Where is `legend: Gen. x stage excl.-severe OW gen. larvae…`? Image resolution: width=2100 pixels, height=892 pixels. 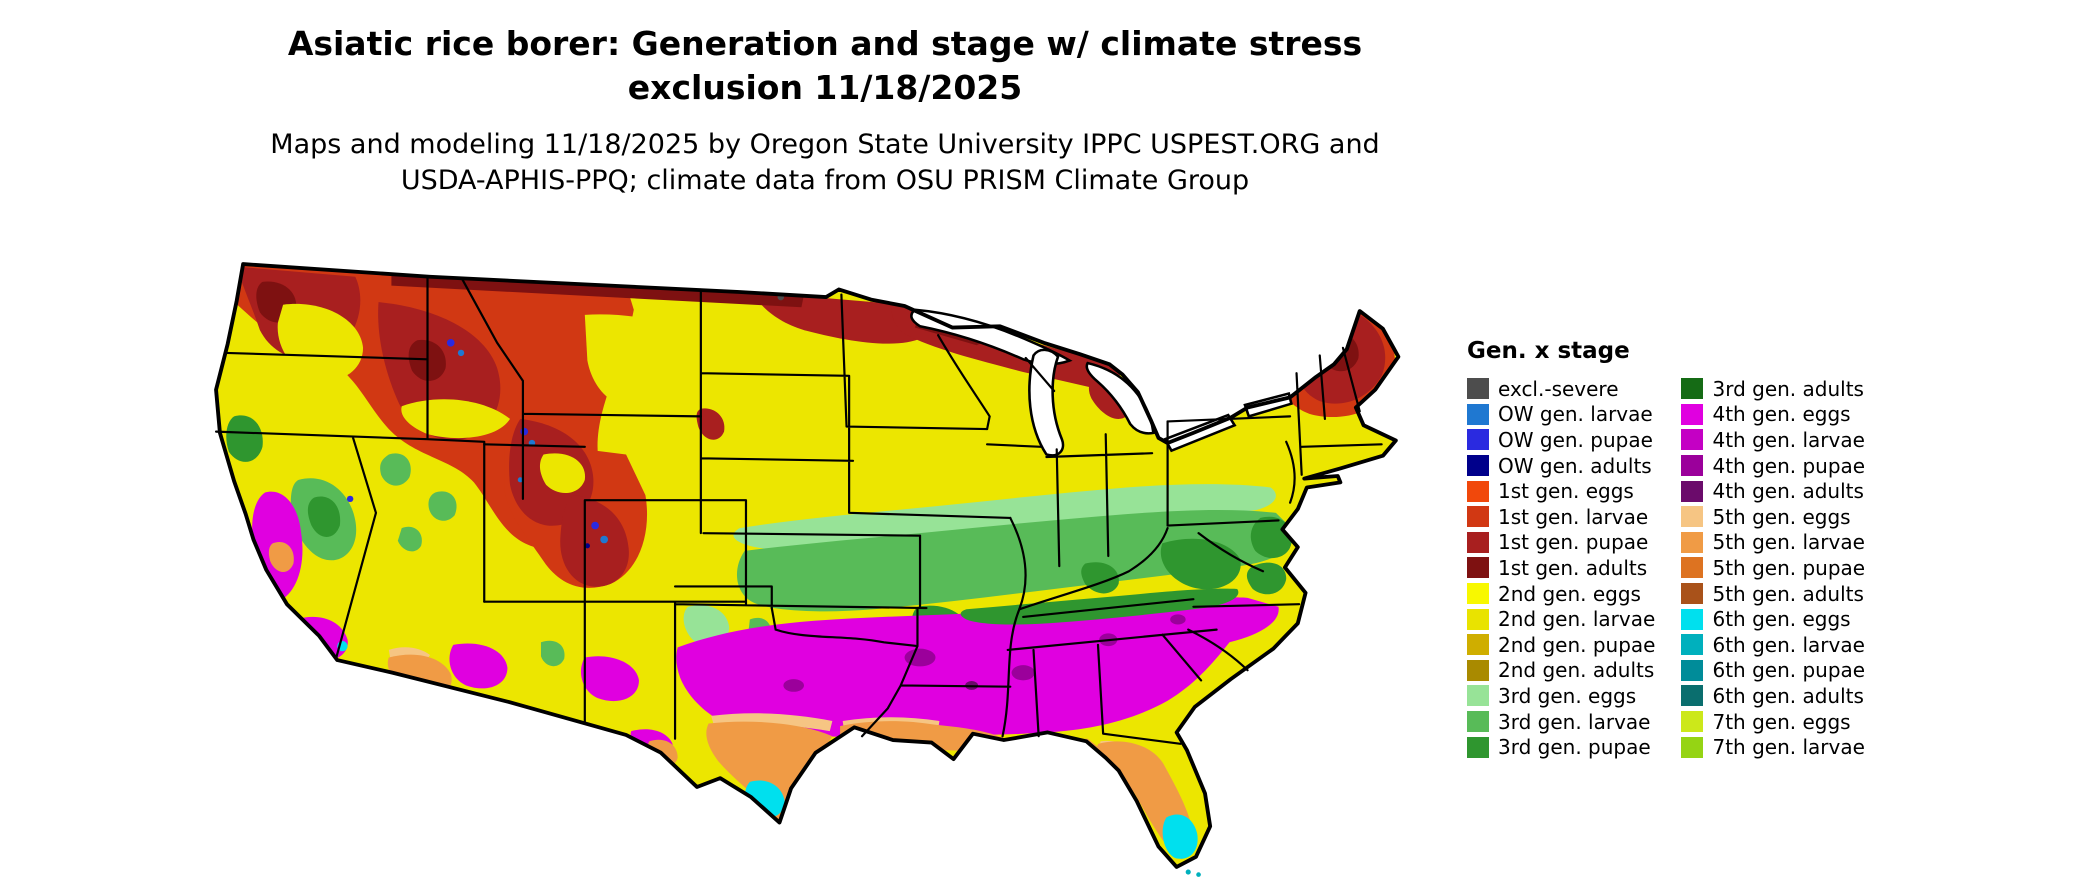
legend: Gen. x stage excl.-severe OW gen. larvae… is located at coordinates (1666, 549).